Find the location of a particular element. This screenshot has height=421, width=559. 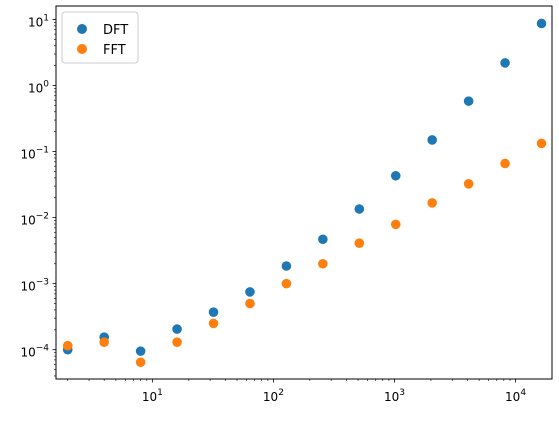

legend-marker-dft is located at coordinates (82, 29).